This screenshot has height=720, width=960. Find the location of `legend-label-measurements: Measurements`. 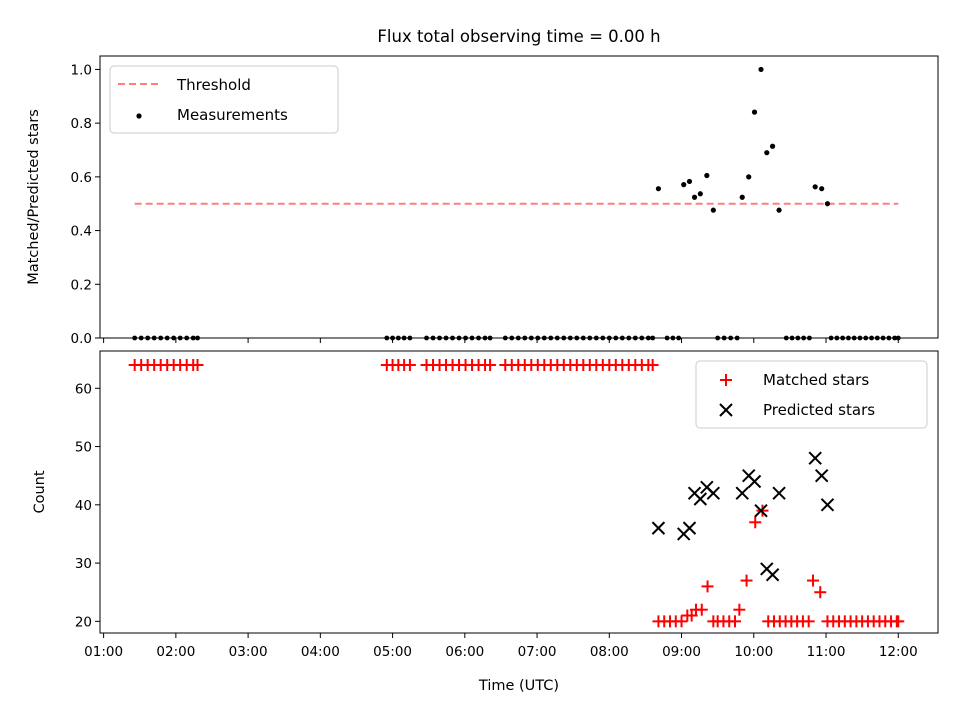

legend-label-measurements: Measurements is located at coordinates (232, 115).